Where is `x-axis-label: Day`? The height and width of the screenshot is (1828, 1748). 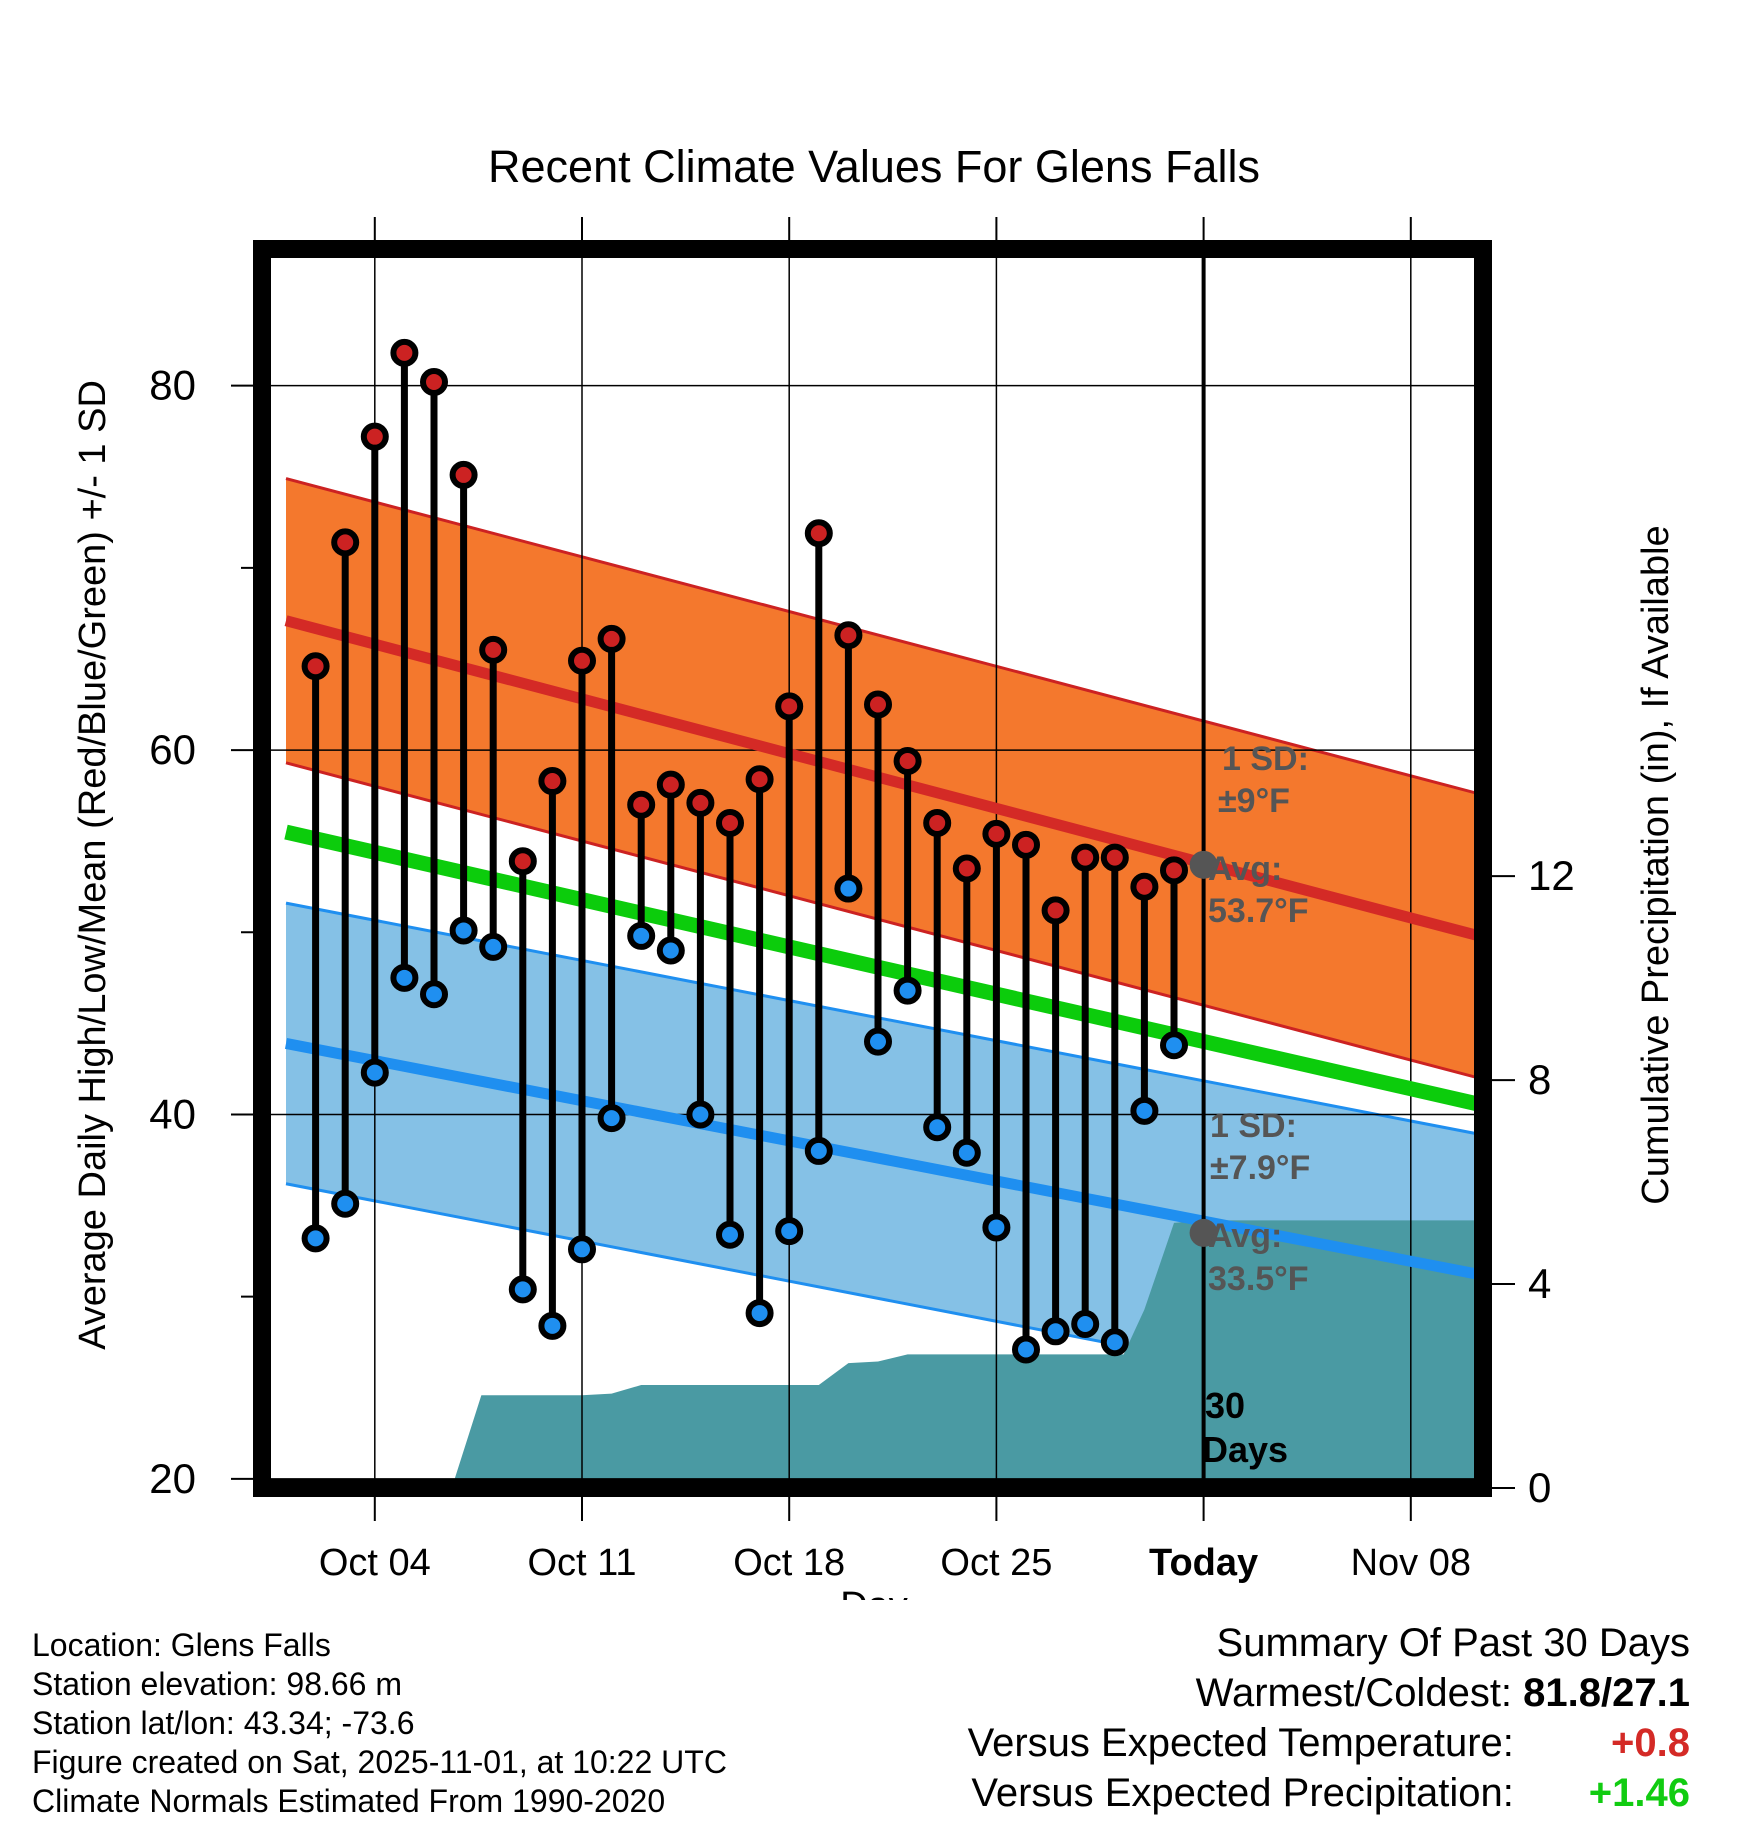
x-axis-label: Day is located at coordinates (874, 1592).